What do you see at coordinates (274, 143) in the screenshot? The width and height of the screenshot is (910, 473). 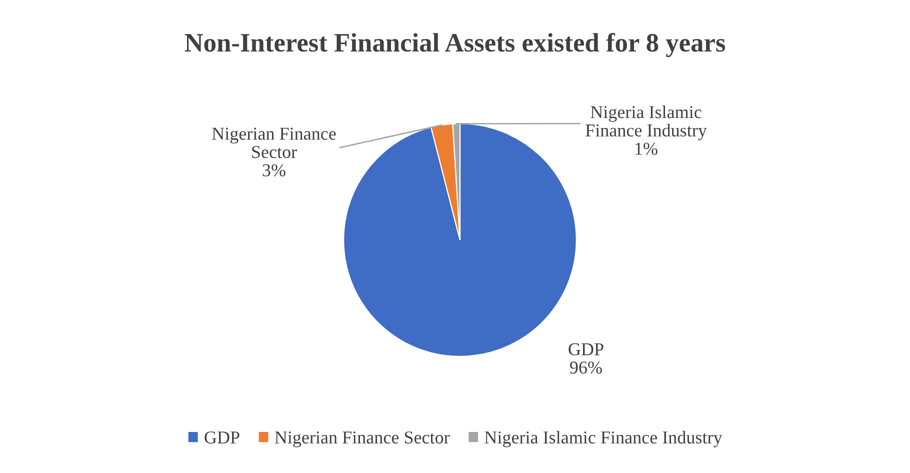 I see `slice-label: Nigerian Finance Sector` at bounding box center [274, 143].